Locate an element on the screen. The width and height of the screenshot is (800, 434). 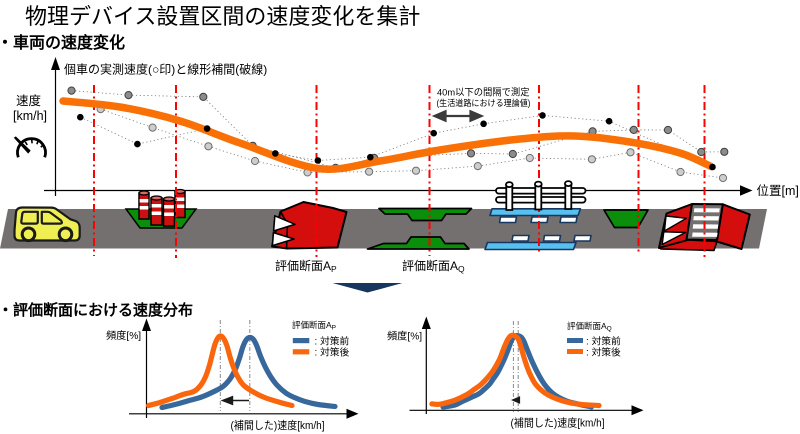
svg-text: ・車両の速度変化 is located at coordinates (62, 42).